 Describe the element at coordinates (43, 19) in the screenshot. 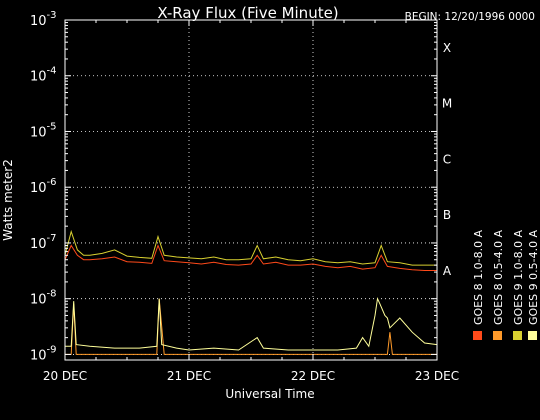

I see `y-tick-label: 10⁻³` at that location.